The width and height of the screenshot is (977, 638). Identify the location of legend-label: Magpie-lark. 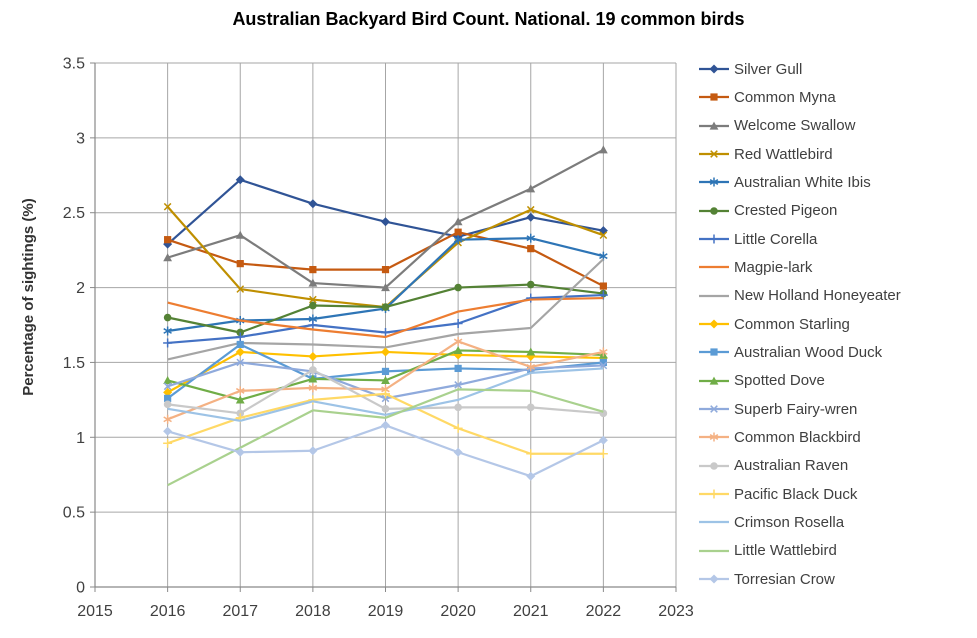
(773, 267).